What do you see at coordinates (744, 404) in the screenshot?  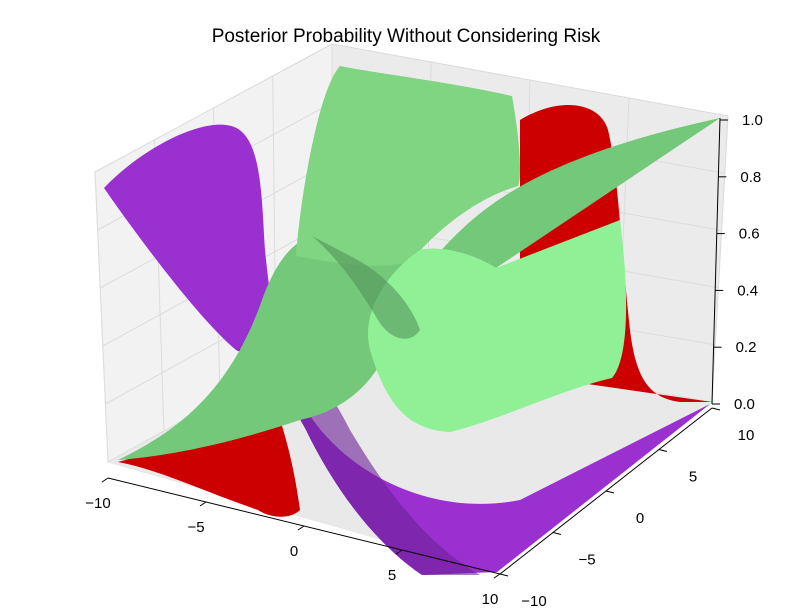 I see `z-tick-label: 0.0` at bounding box center [744, 404].